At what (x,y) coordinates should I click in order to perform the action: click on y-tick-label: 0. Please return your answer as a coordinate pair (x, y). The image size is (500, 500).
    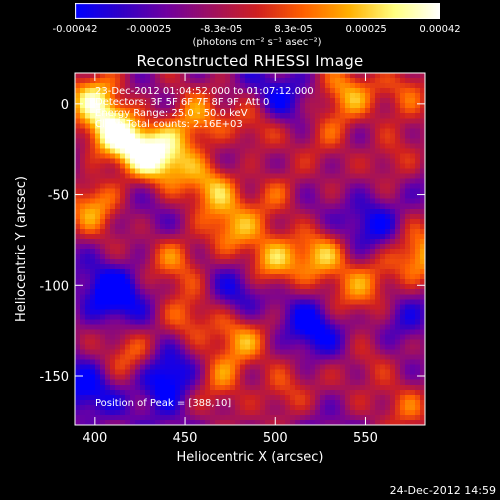
    Looking at the image, I should click on (65, 105).